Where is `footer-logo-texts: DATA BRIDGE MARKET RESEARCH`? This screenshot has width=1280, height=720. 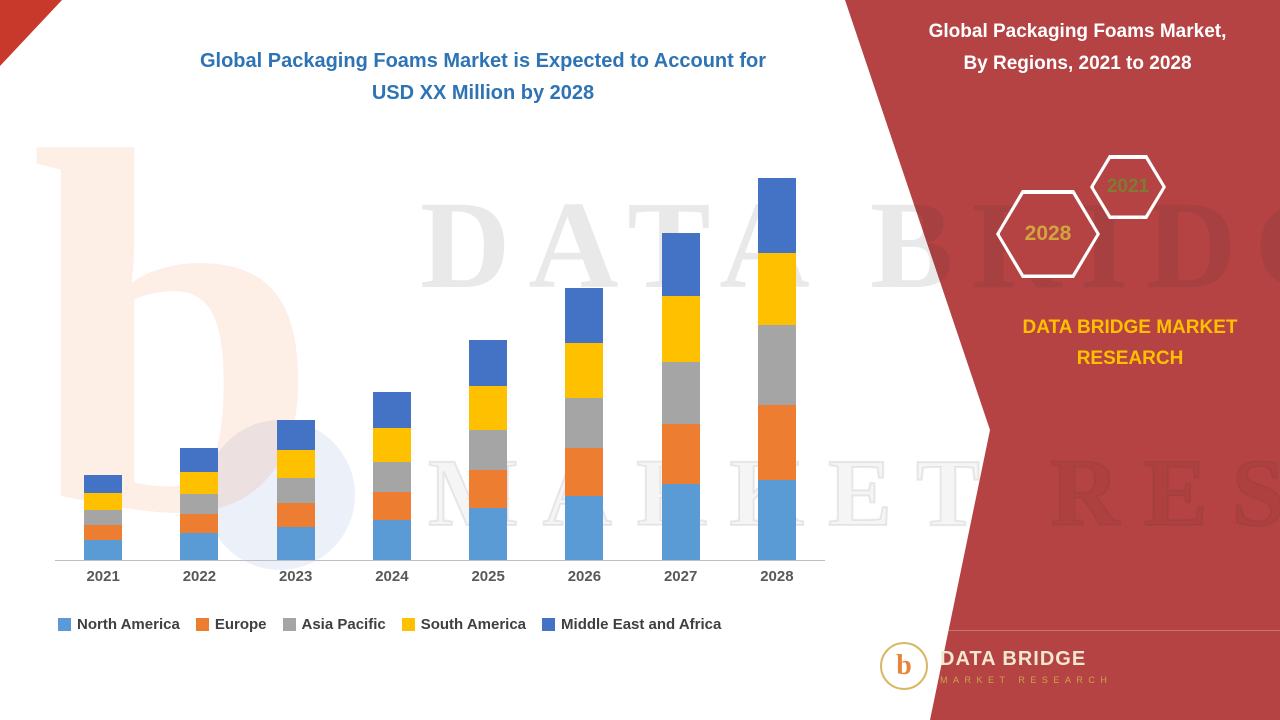 footer-logo-texts: DATA BRIDGE MARKET RESEARCH is located at coordinates (1026, 666).